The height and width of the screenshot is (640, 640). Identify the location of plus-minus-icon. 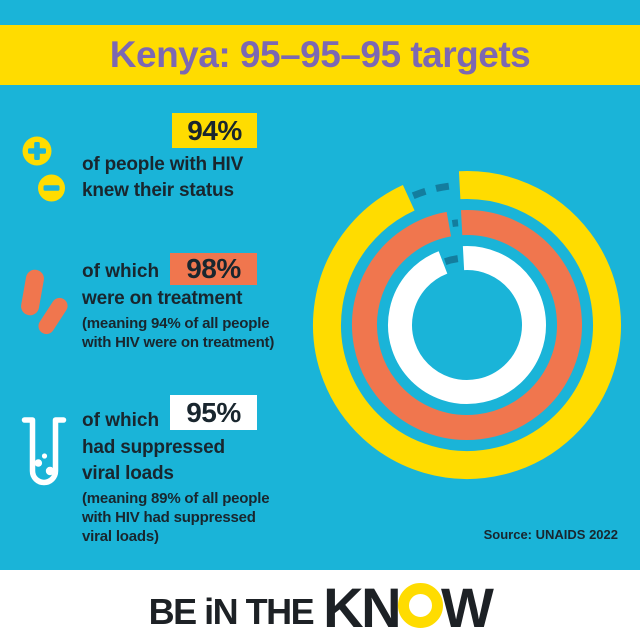
(43, 169).